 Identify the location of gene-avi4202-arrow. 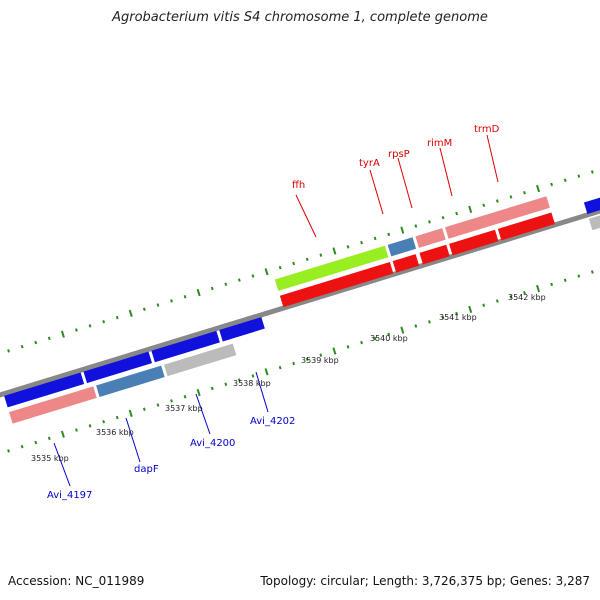
(242, 329).